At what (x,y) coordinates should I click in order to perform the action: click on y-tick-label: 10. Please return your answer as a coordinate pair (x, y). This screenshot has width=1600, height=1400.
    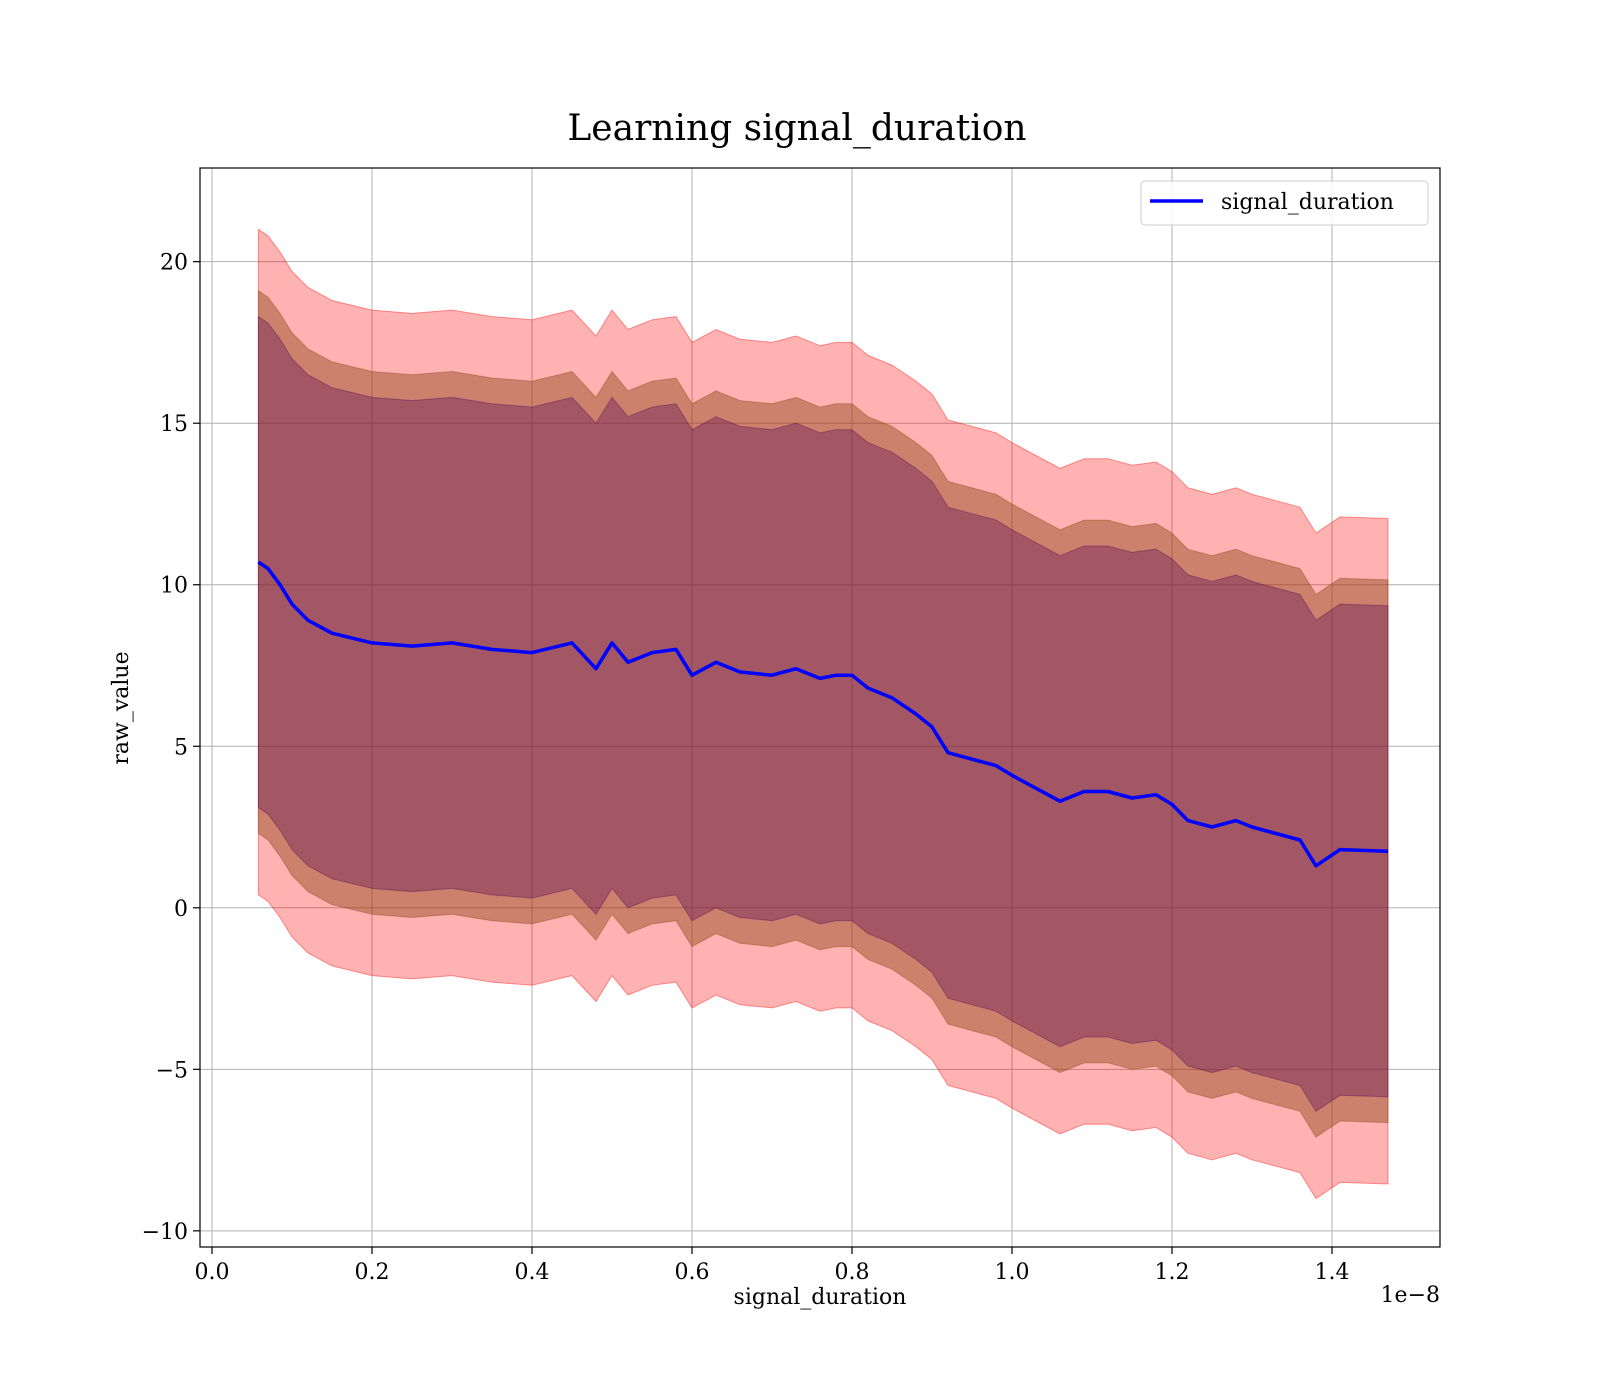
    Looking at the image, I should click on (174, 586).